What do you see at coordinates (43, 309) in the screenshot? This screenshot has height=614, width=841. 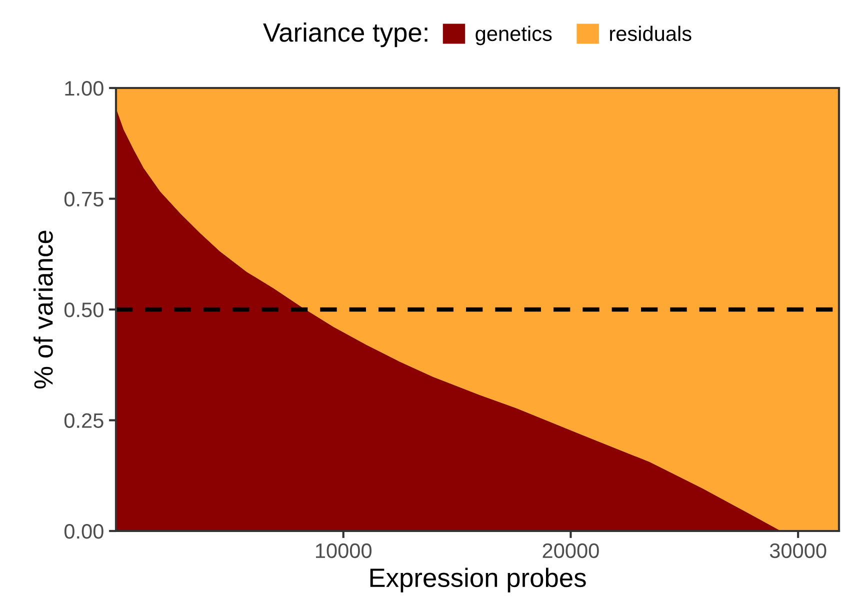 I see `y-axis-title: % of variance` at bounding box center [43, 309].